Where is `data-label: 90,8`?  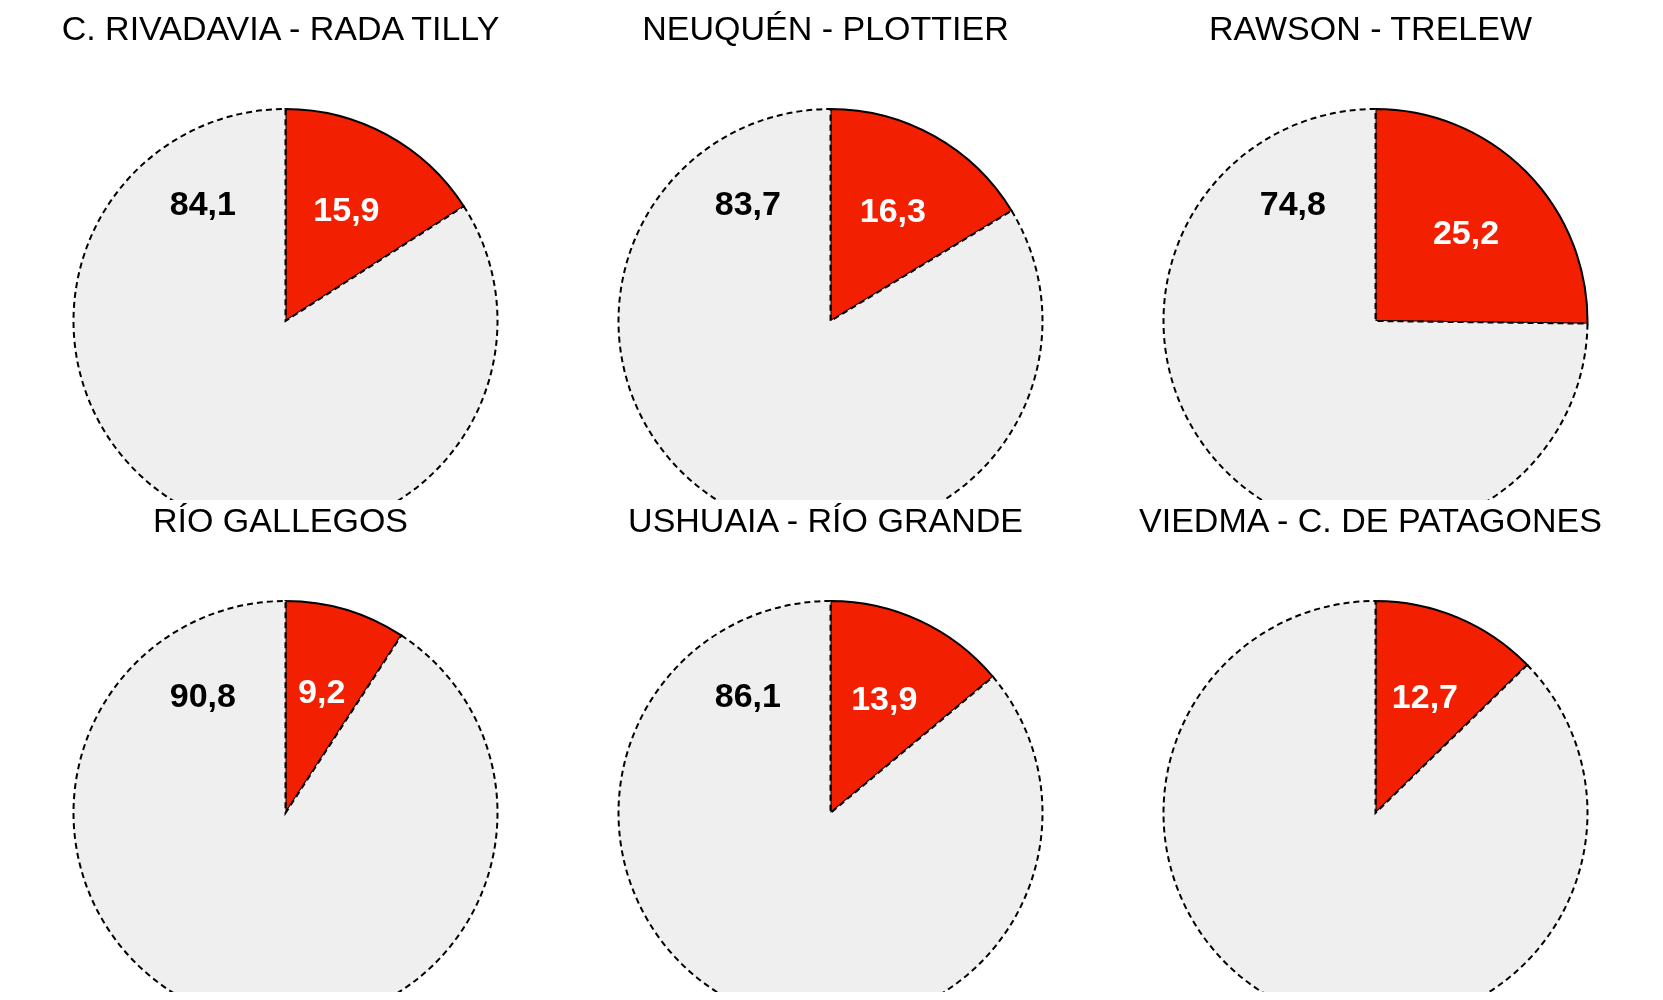
data-label: 90,8 is located at coordinates (202, 694).